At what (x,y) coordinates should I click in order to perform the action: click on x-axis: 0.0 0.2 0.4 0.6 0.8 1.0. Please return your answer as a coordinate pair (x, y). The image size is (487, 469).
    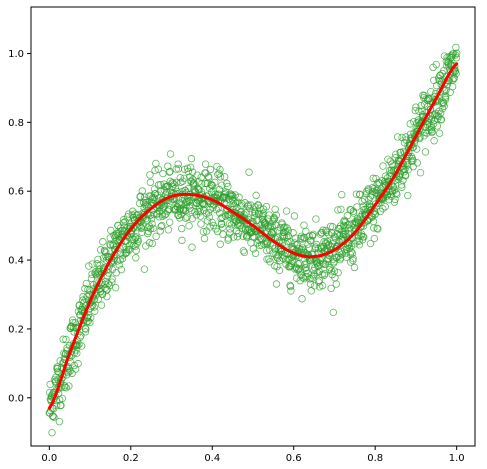
    Looking at the image, I should click on (253, 455).